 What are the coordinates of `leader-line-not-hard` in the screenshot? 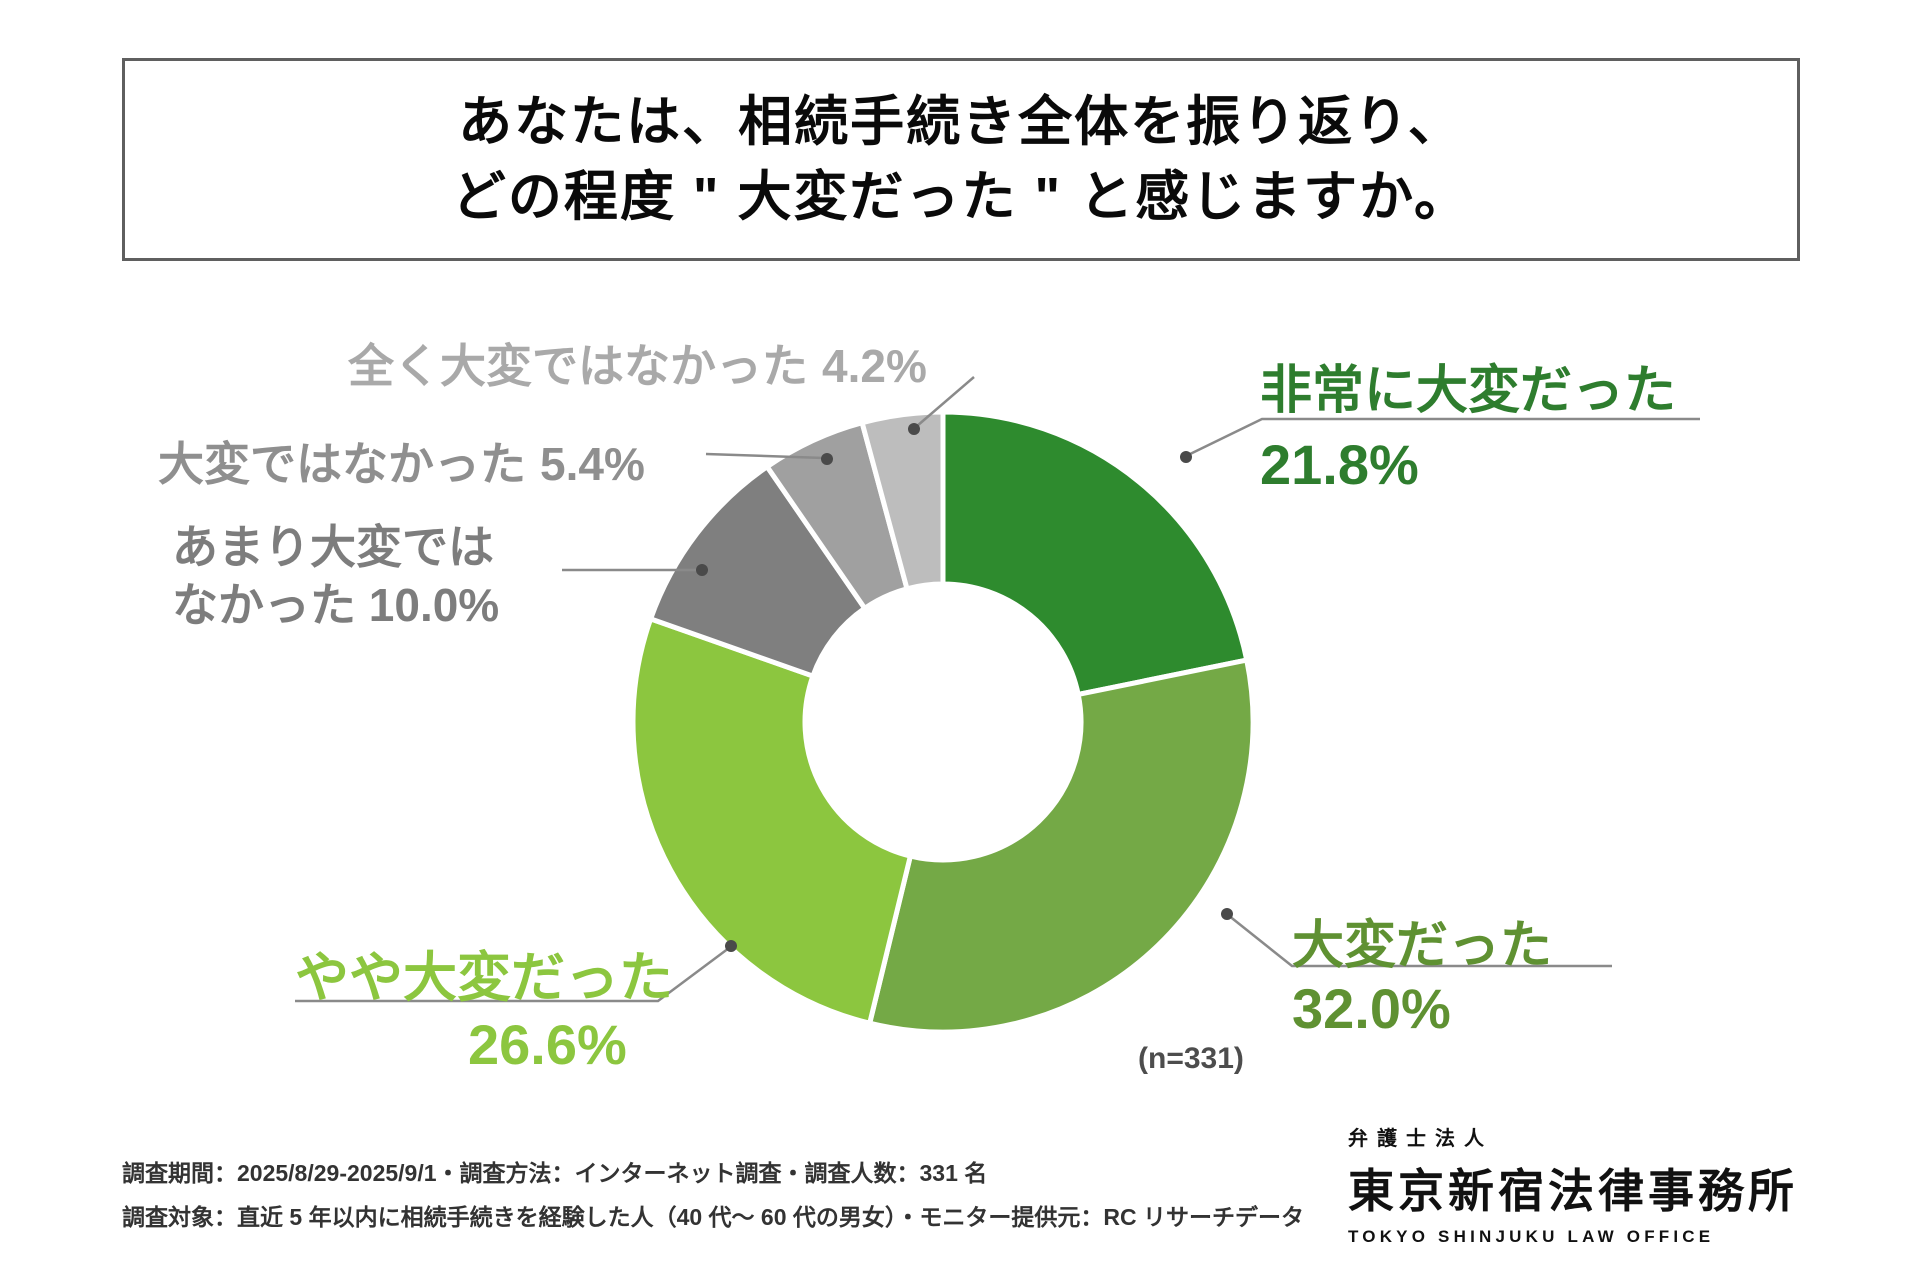 It's located at (765, 456).